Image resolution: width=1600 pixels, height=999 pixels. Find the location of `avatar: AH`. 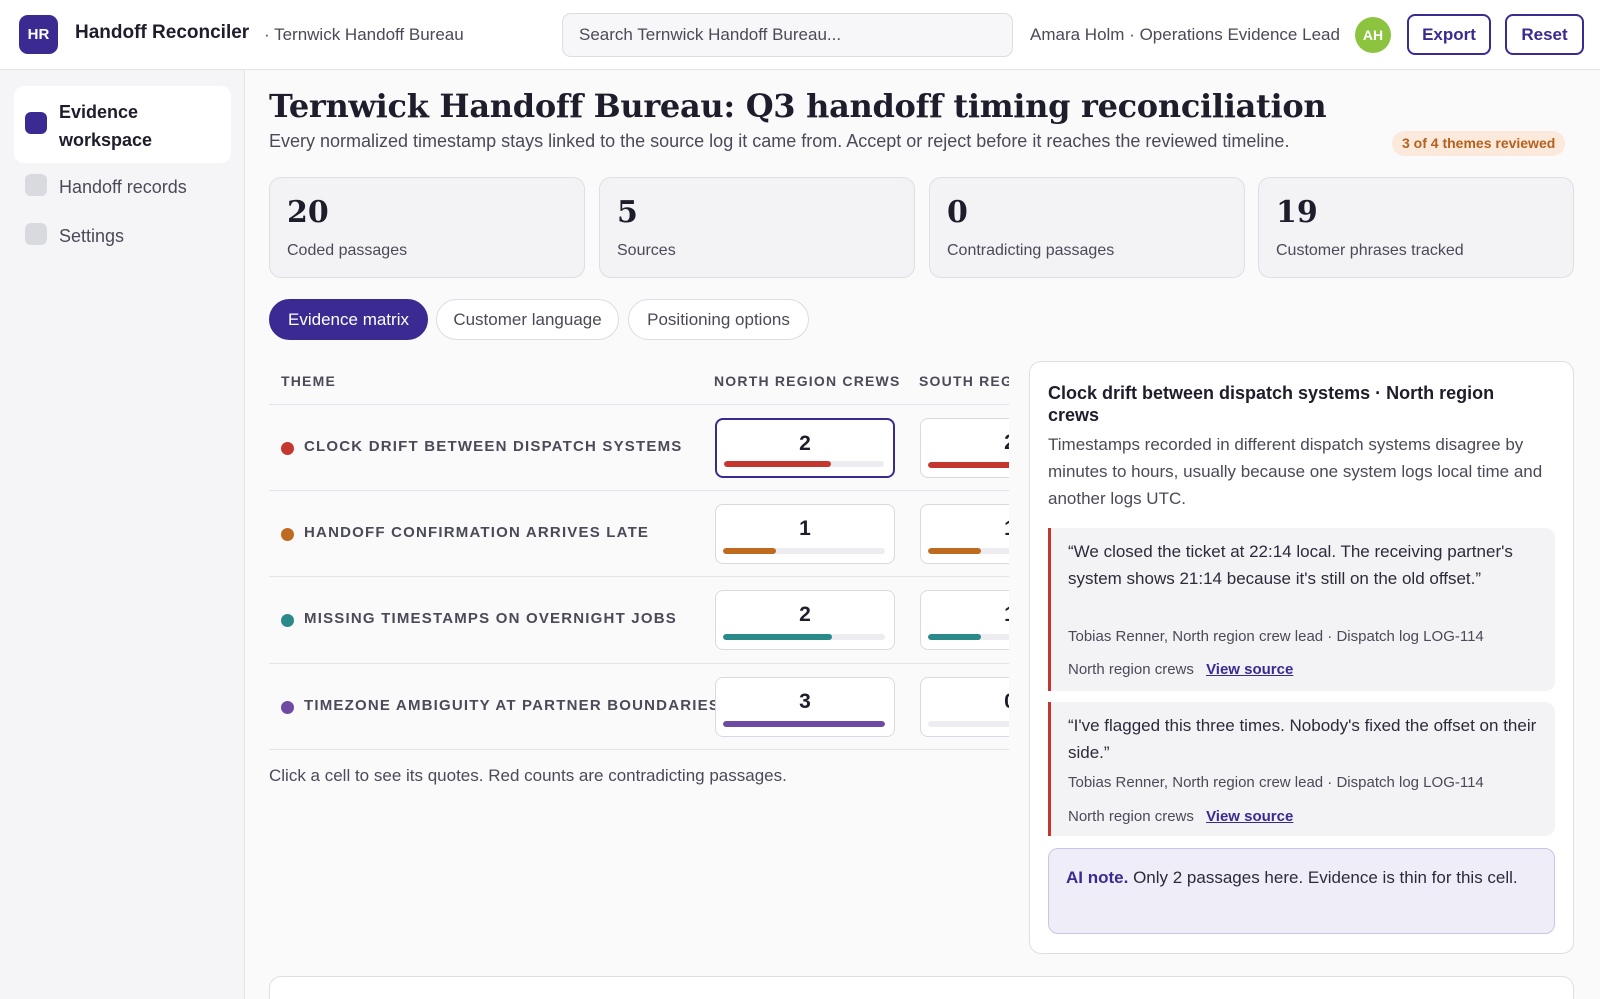

avatar: AH is located at coordinates (1373, 35).